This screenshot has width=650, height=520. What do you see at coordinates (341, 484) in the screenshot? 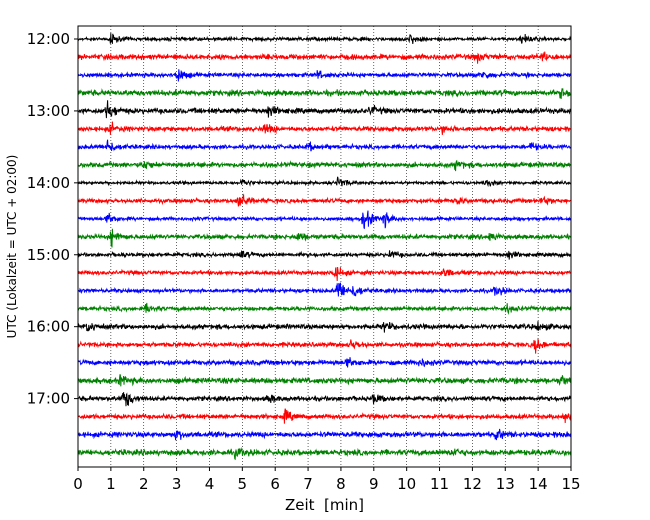
I see `x-tick-label-8: 8` at bounding box center [341, 484].